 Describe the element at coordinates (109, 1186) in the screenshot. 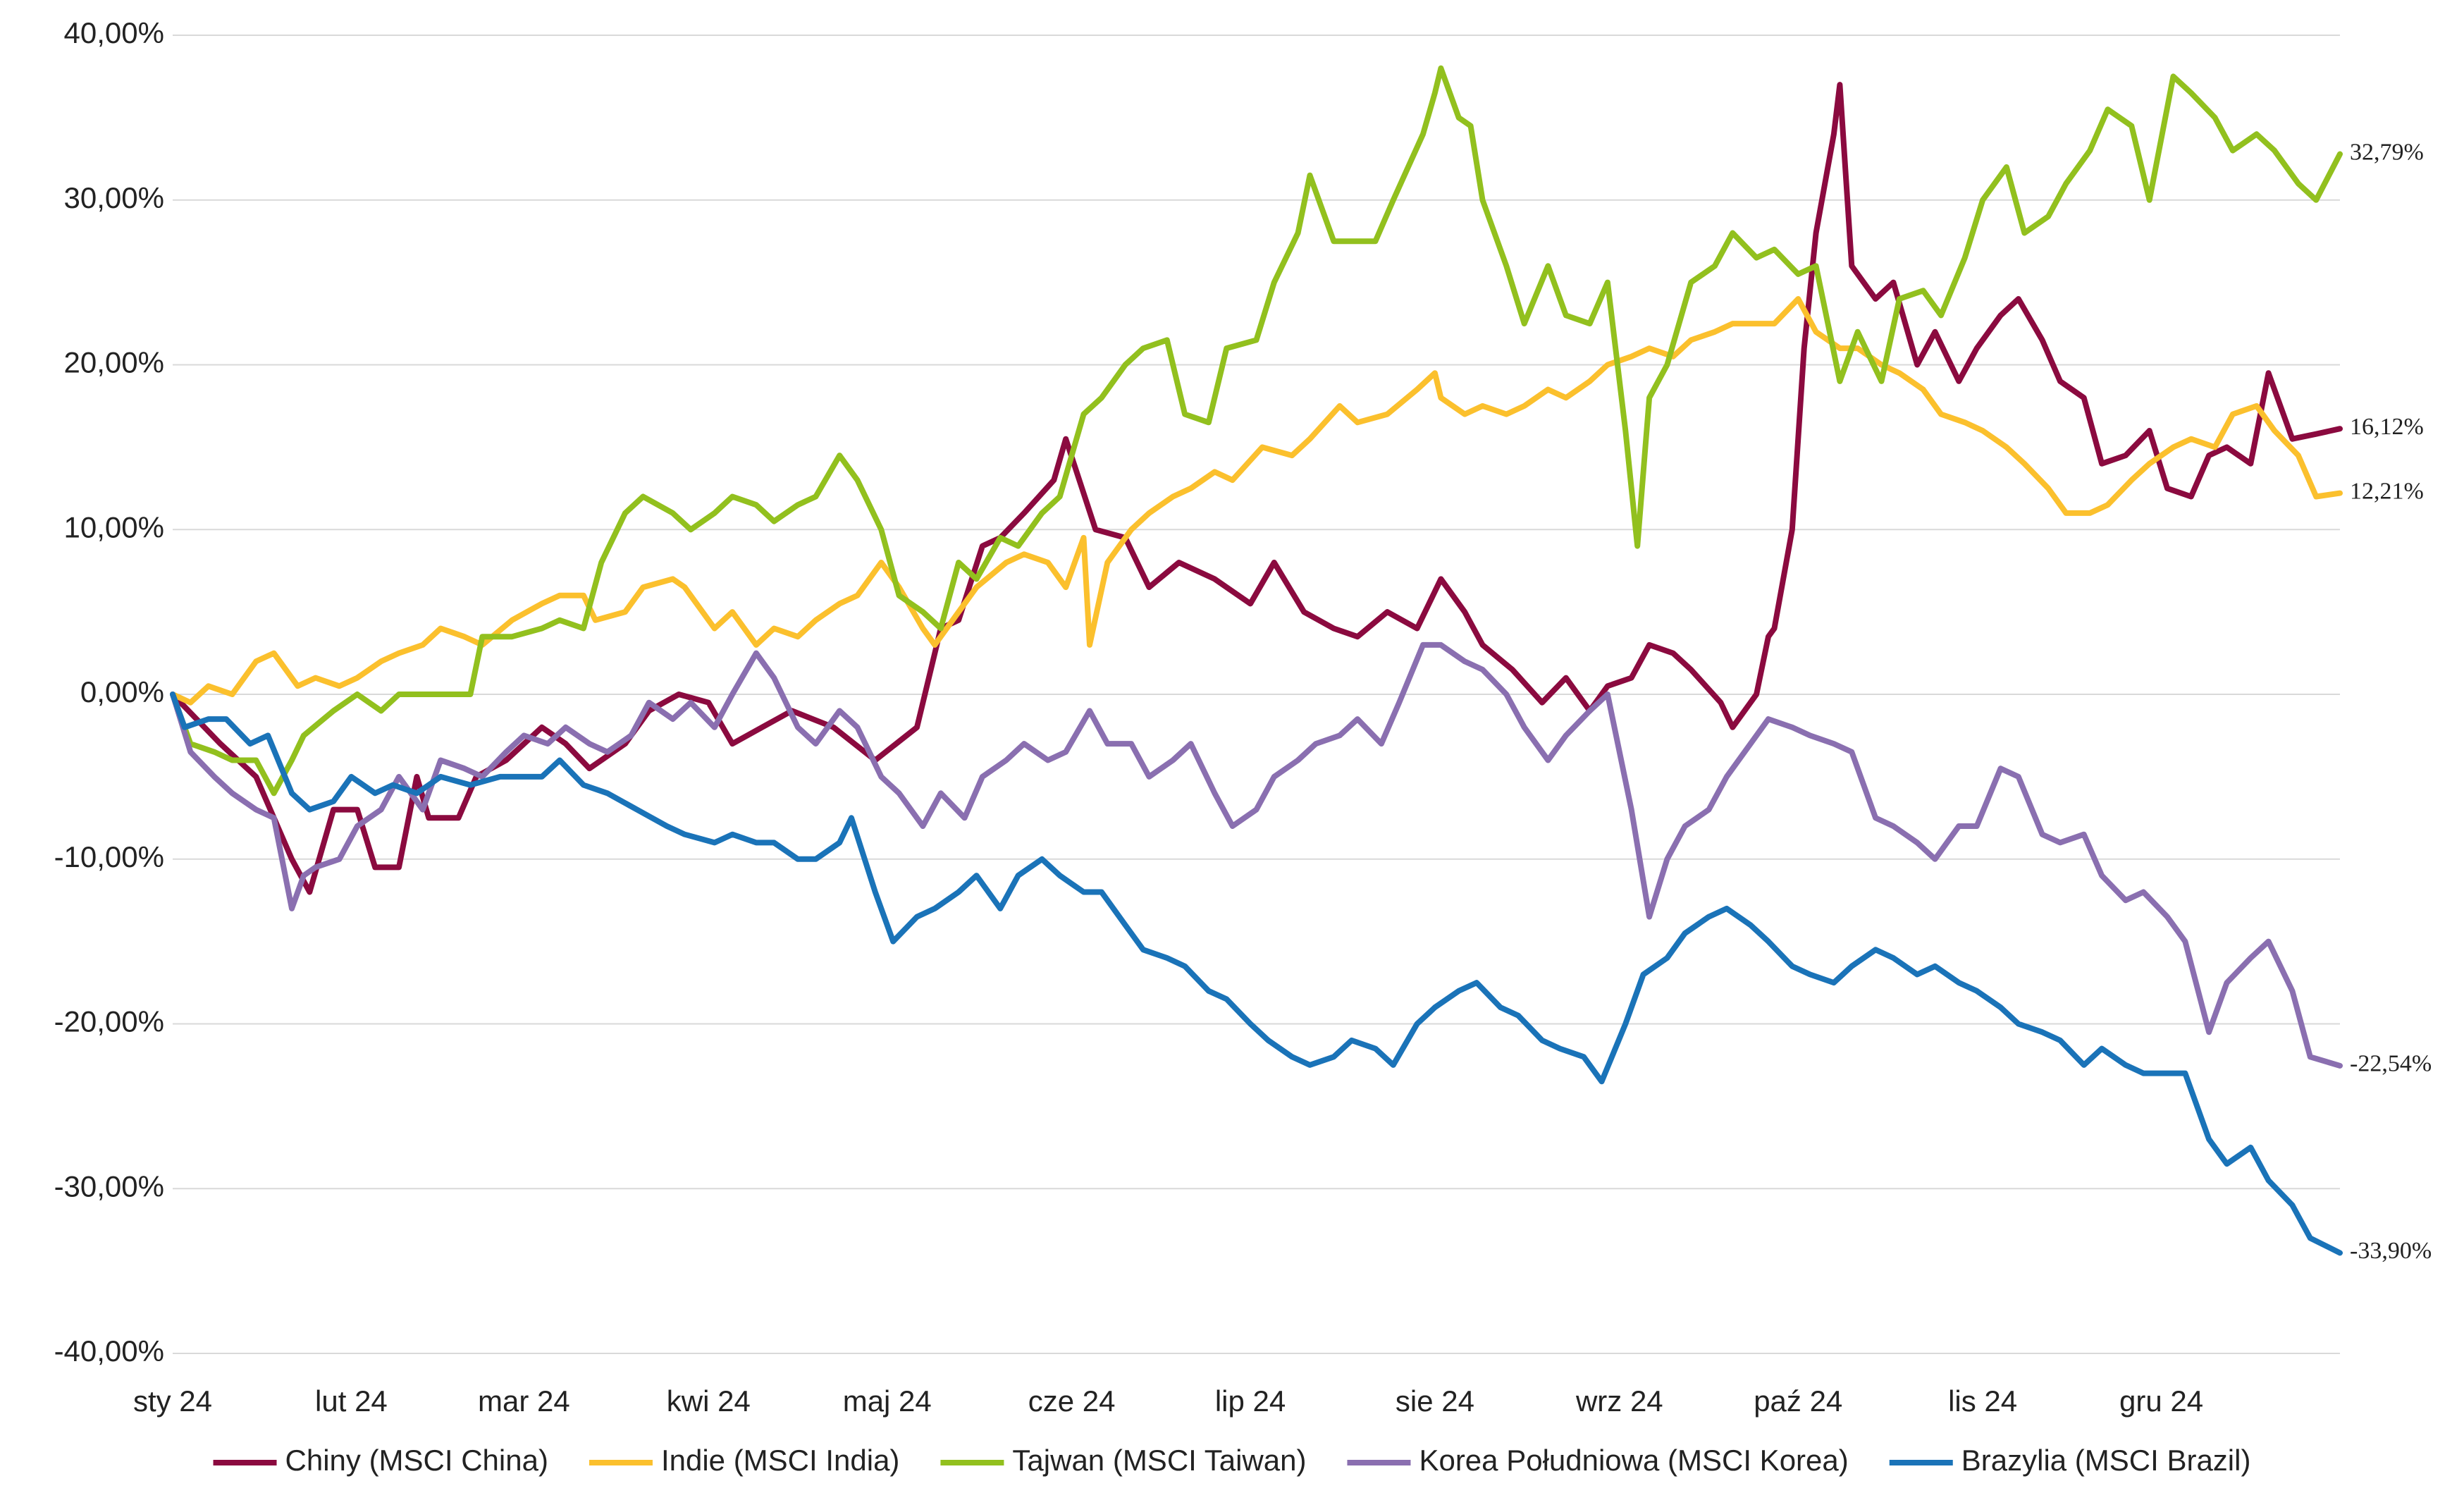

I see `y-tick-label: -30,00%` at that location.